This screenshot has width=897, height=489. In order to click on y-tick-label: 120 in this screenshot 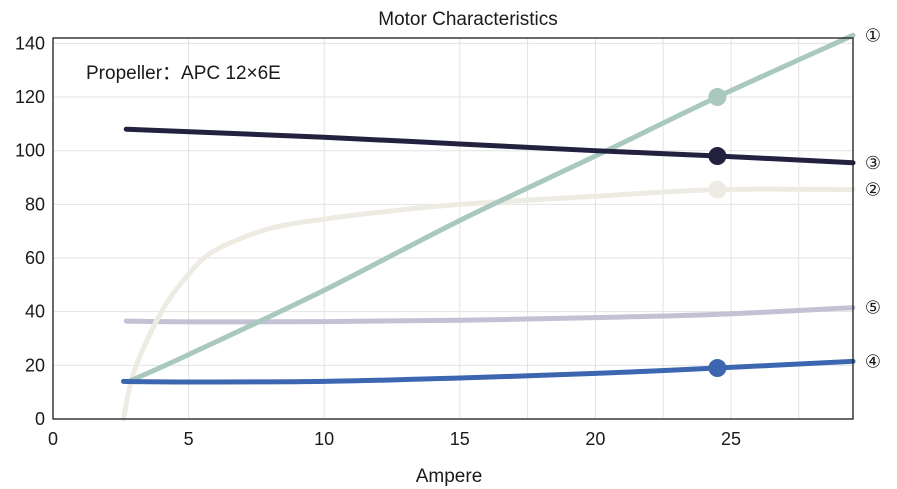, I will do `click(30, 97)`.